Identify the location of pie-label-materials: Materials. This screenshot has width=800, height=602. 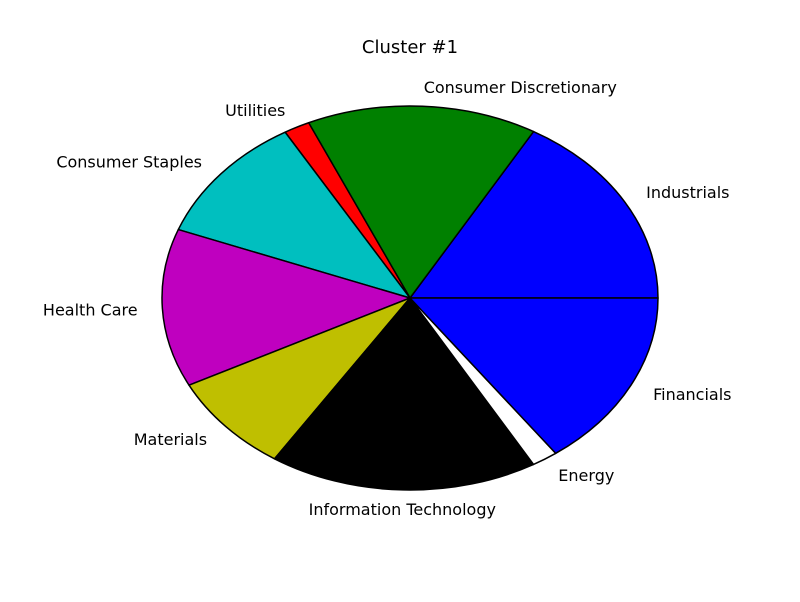
(170, 439).